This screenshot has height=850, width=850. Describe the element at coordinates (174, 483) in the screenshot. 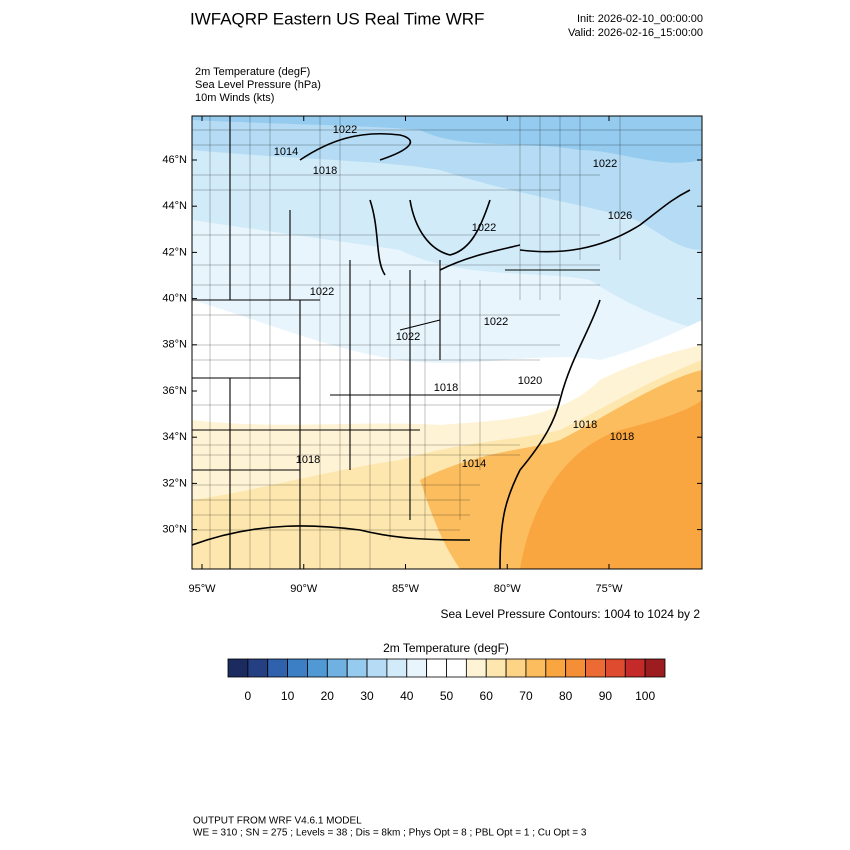

I see `lat-label: 32°N` at that location.